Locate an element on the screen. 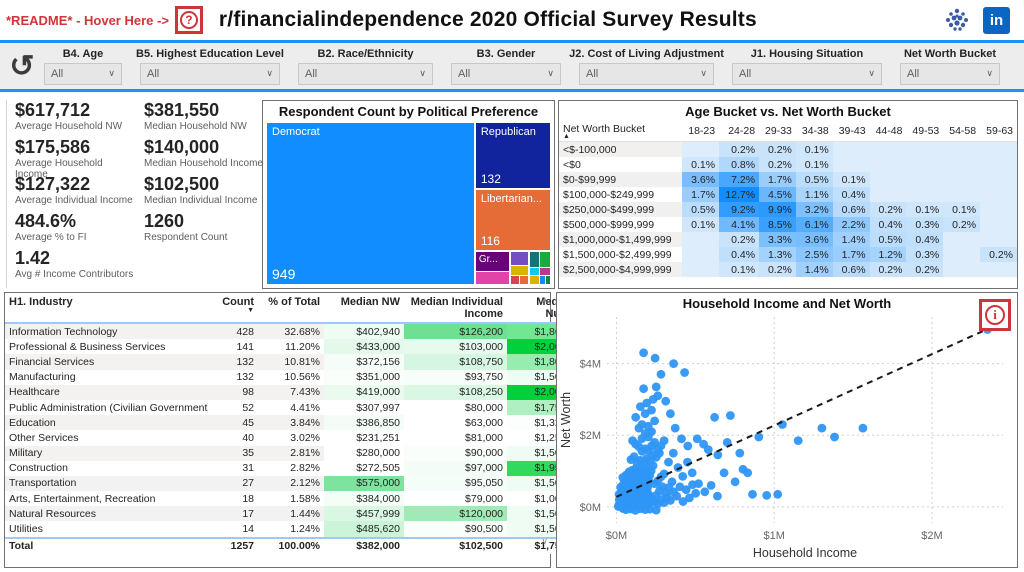  heatmap-cell: 0.6% is located at coordinates (851, 209).